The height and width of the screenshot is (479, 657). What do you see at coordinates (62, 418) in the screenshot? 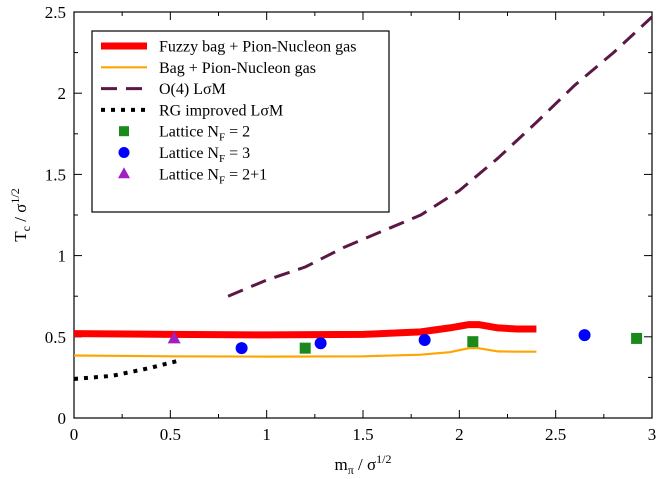
I see `y-tick-label: 0` at bounding box center [62, 418].